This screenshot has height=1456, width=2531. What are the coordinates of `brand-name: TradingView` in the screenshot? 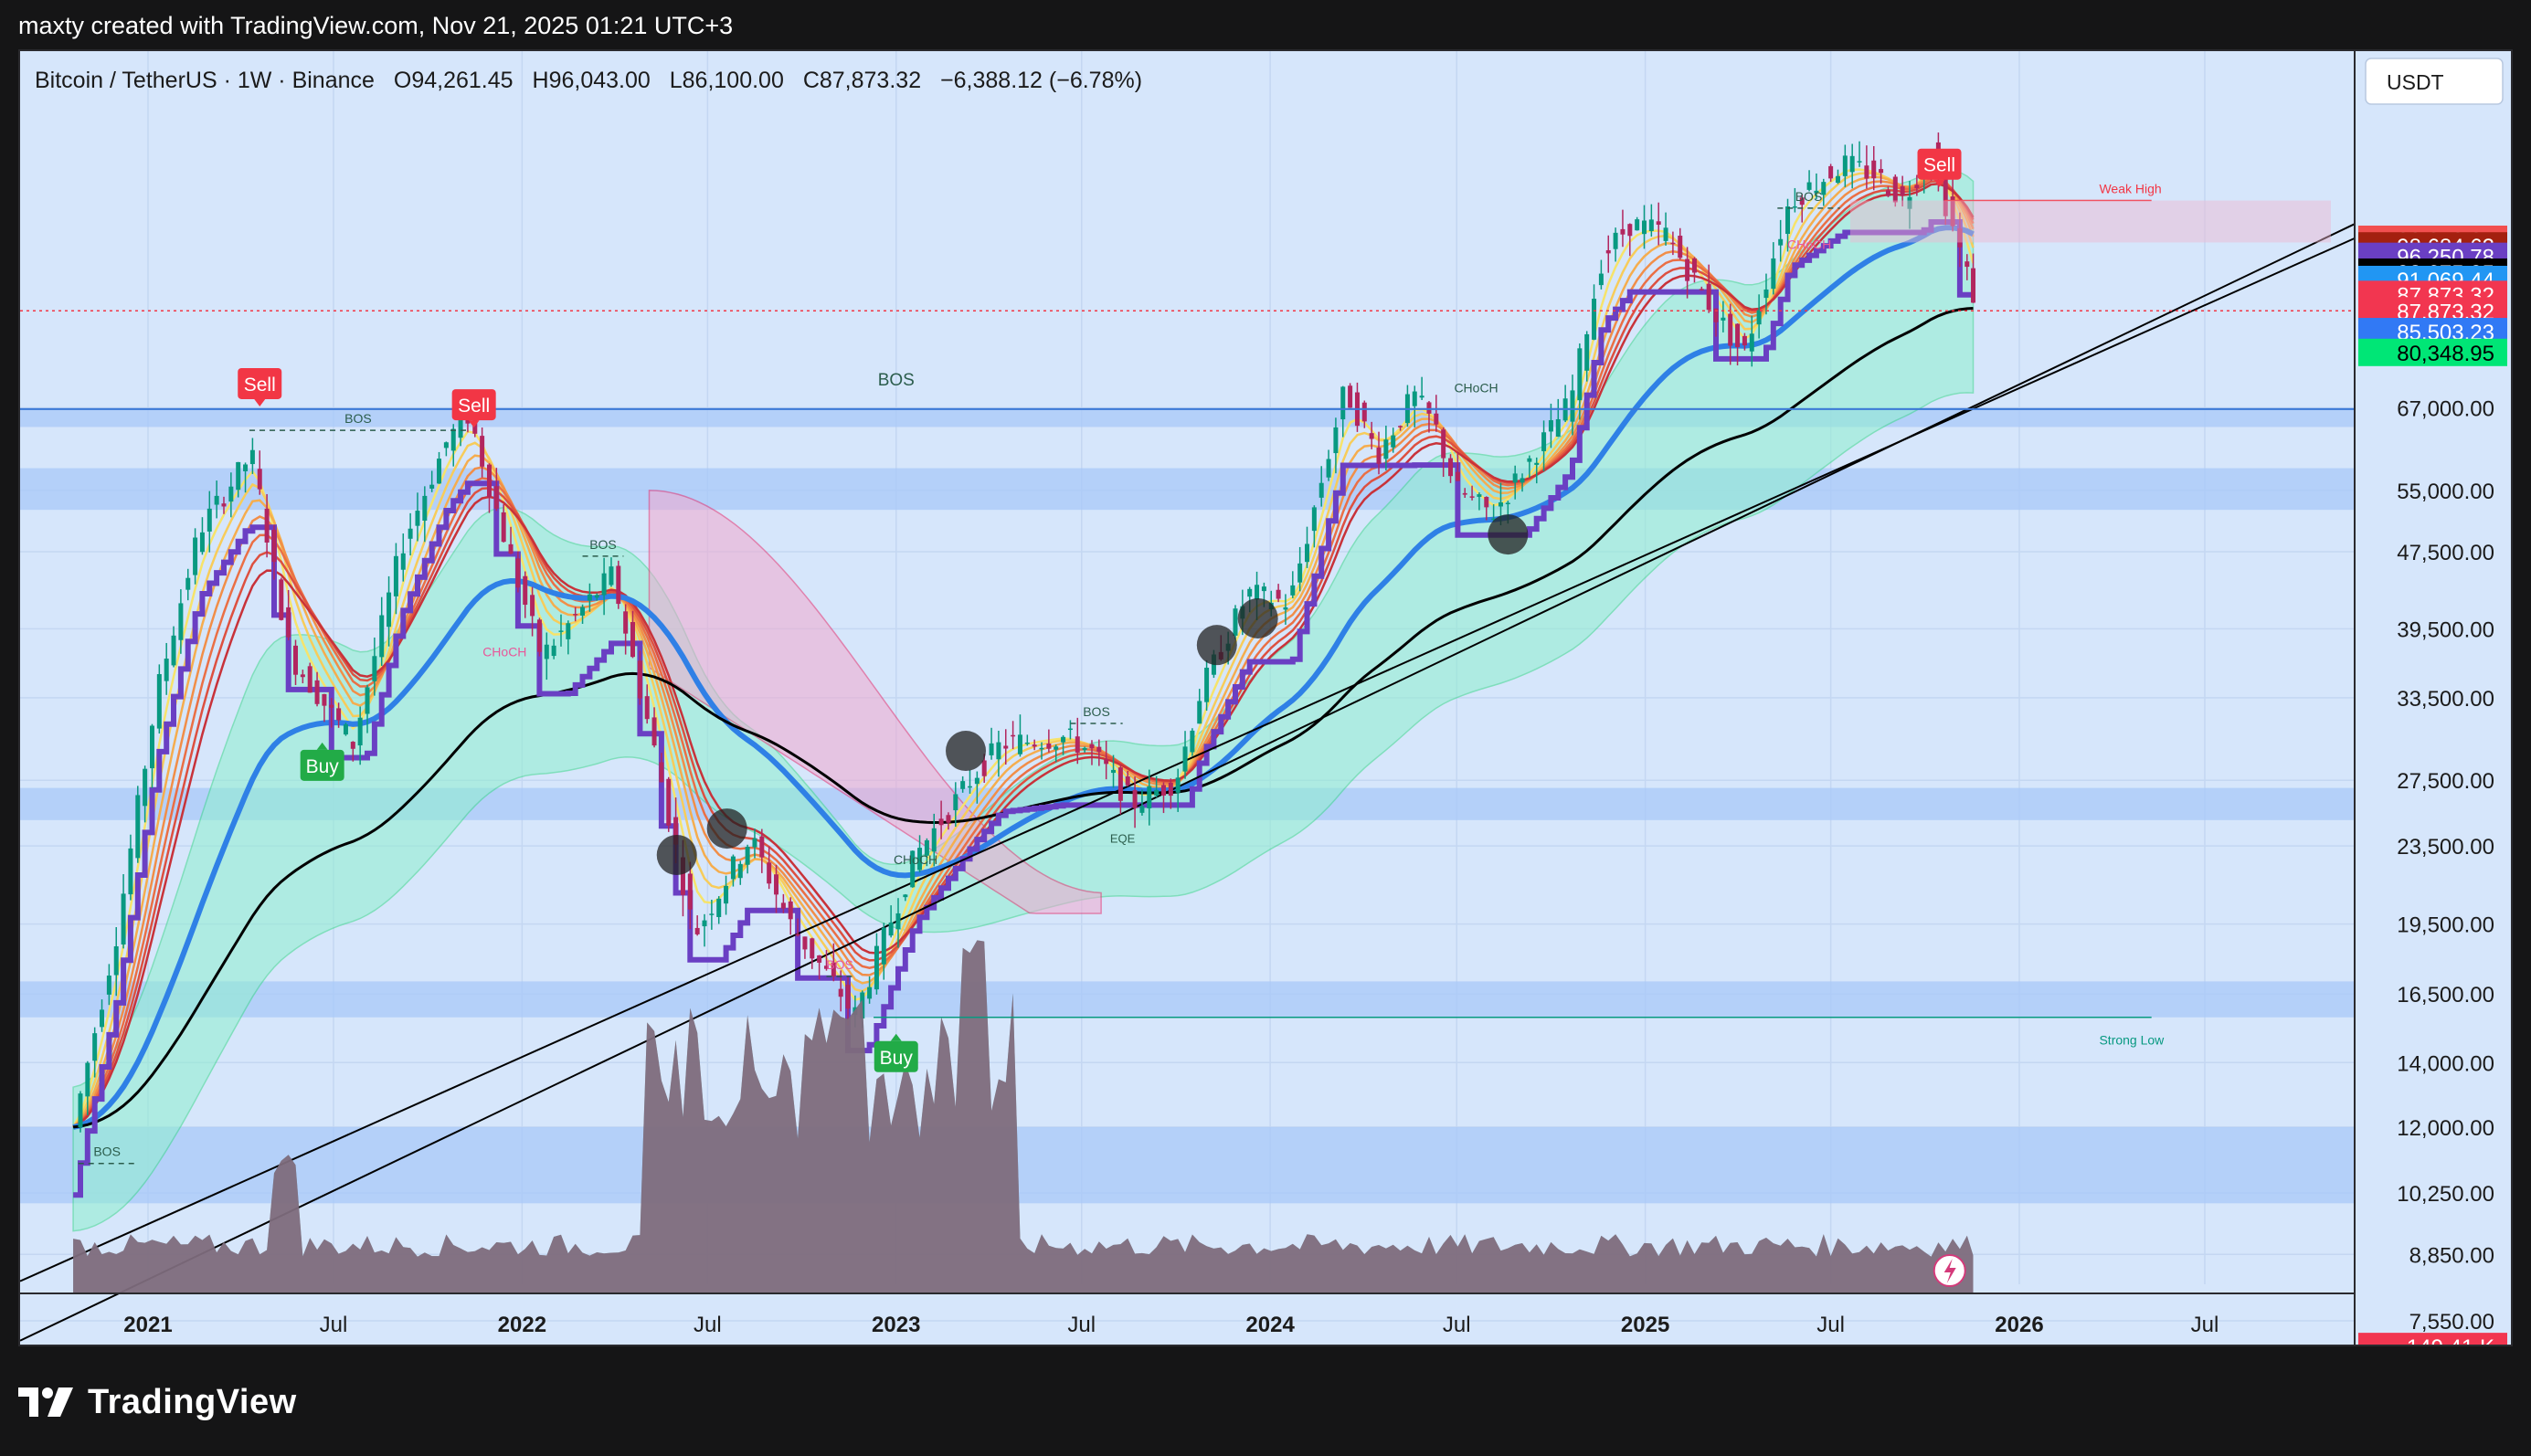 It's located at (193, 1402).